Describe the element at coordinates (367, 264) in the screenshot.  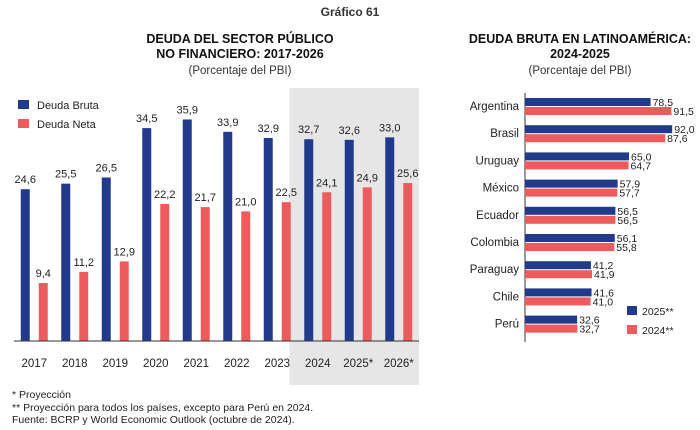
I see `bar-neta-2025*` at that location.